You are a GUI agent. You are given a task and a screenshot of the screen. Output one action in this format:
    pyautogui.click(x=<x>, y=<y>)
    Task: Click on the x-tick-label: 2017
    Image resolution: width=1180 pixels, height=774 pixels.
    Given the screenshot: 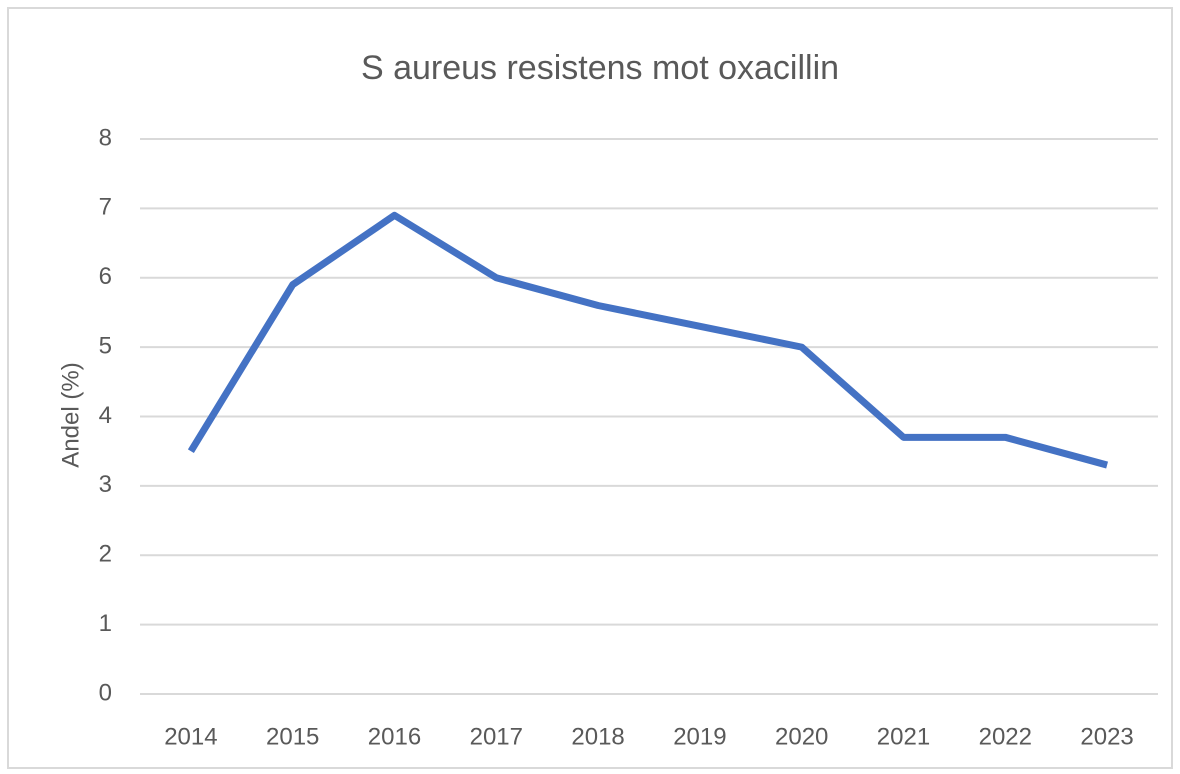 What is the action you would take?
    pyautogui.click(x=496, y=736)
    